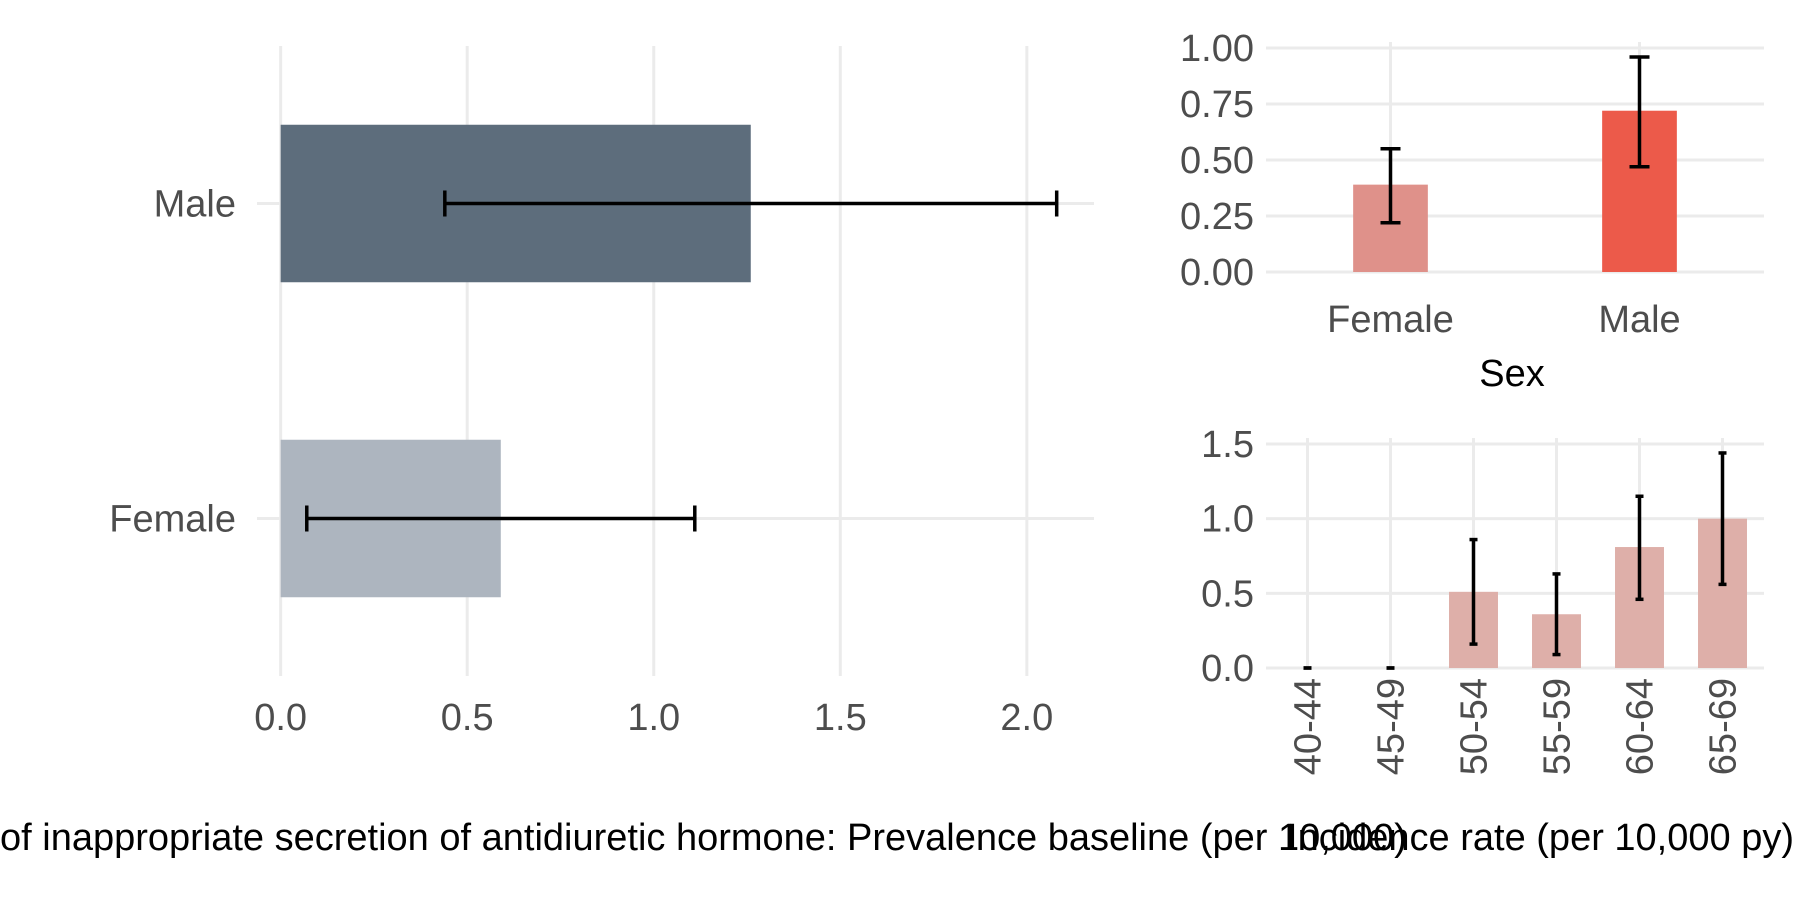 The height and width of the screenshot is (900, 1800). Describe the element at coordinates (1475, 726) in the screenshot. I see `x-tick-label: 50-54` at that location.